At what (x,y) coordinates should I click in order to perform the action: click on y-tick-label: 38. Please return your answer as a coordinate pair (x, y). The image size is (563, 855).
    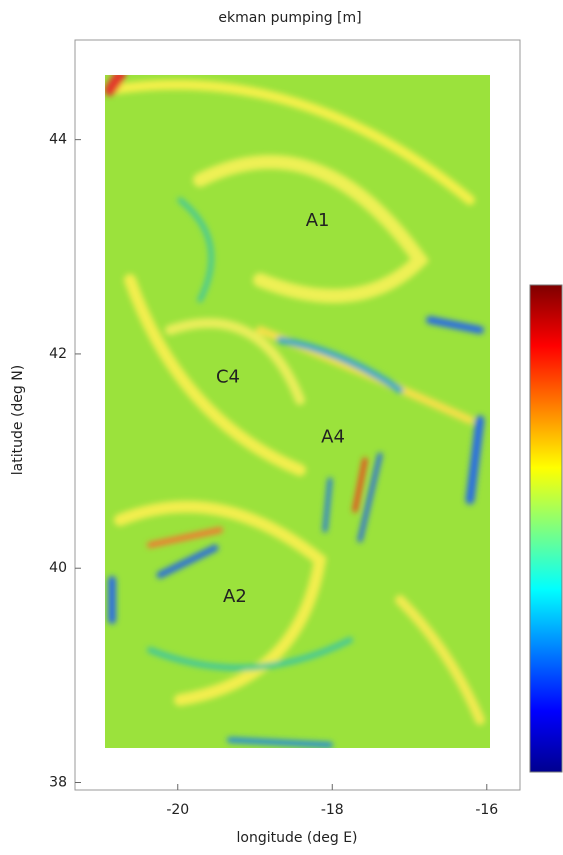
    Looking at the image, I should click on (58, 783).